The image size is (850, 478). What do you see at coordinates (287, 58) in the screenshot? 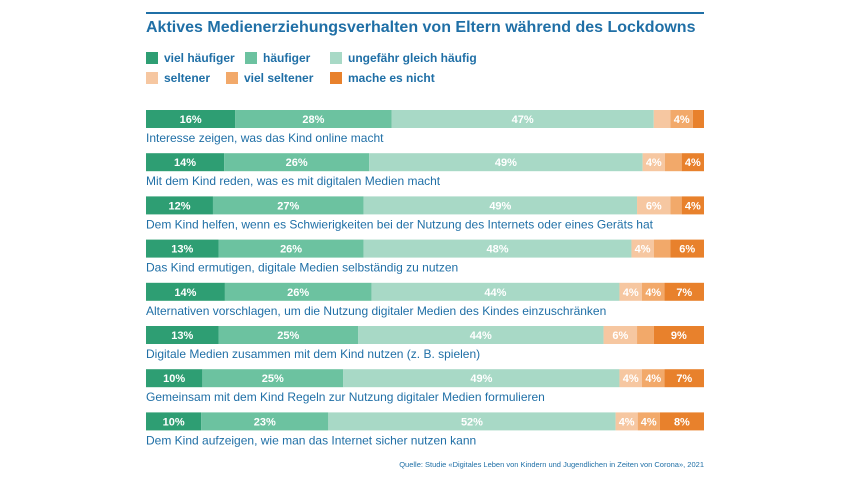
I see `legend-label: häufiger` at bounding box center [287, 58].